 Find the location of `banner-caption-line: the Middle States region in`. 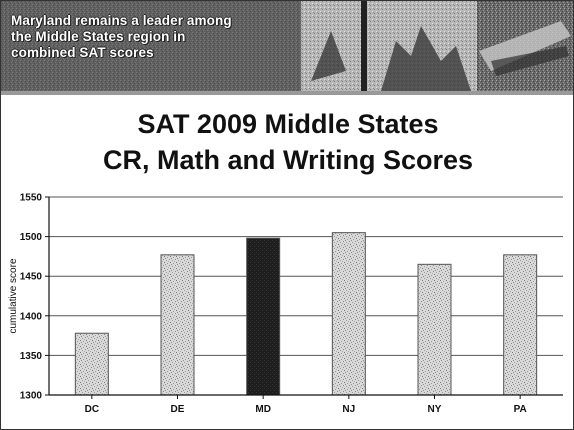

banner-caption-line: the Middle States region in is located at coordinates (98, 36).